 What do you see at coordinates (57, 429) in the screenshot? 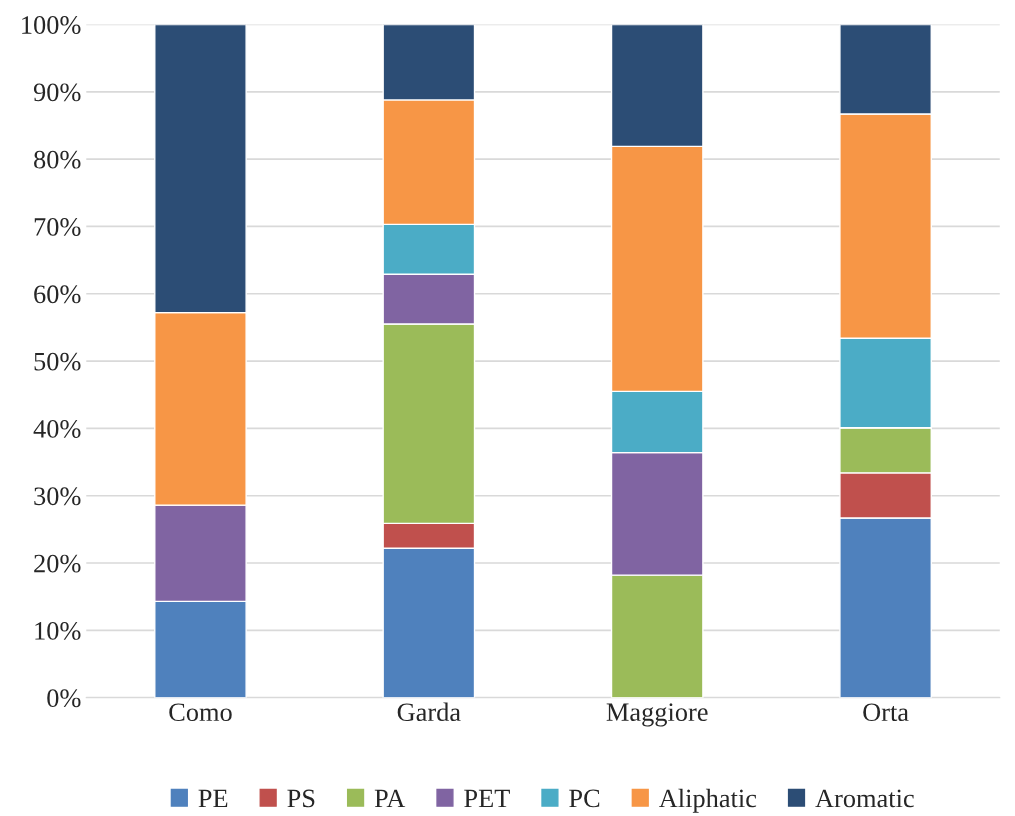
I see `y-tick-label: 40%` at bounding box center [57, 429].